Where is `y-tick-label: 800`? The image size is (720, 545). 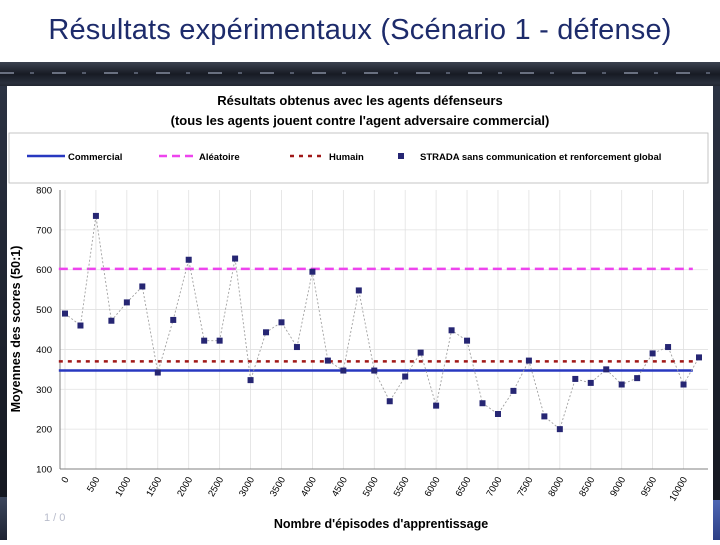 y-tick-label: 800 is located at coordinates (44, 191).